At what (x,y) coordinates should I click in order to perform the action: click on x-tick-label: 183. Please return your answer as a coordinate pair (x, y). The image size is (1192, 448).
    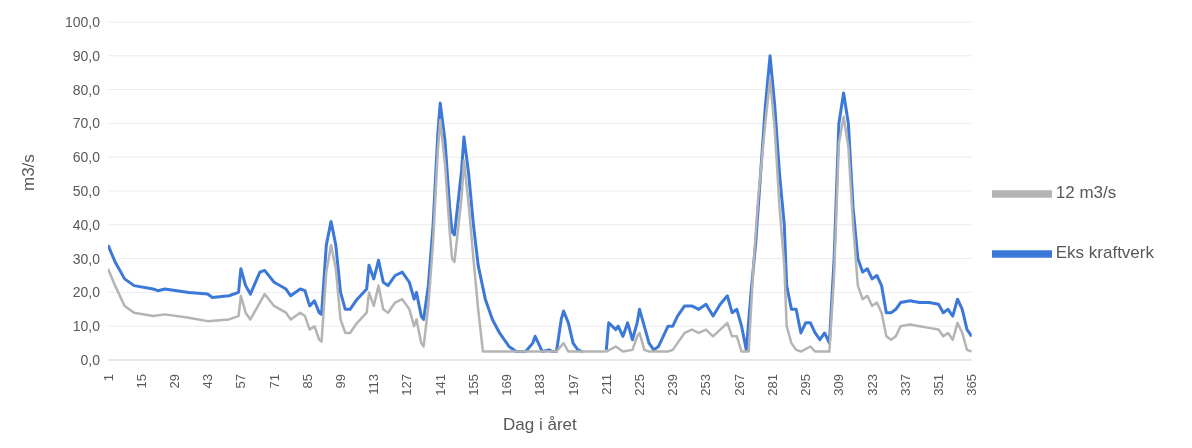
    Looking at the image, I should click on (540, 385).